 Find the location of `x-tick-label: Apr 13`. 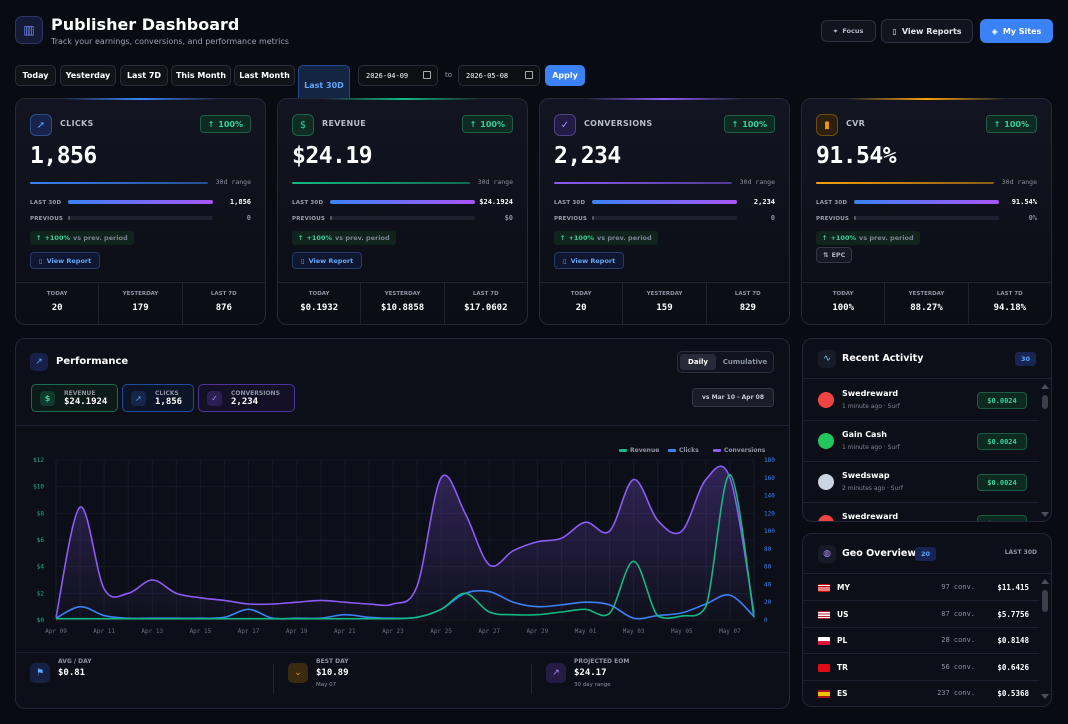

x-tick-label: Apr 13 is located at coordinates (152, 631).